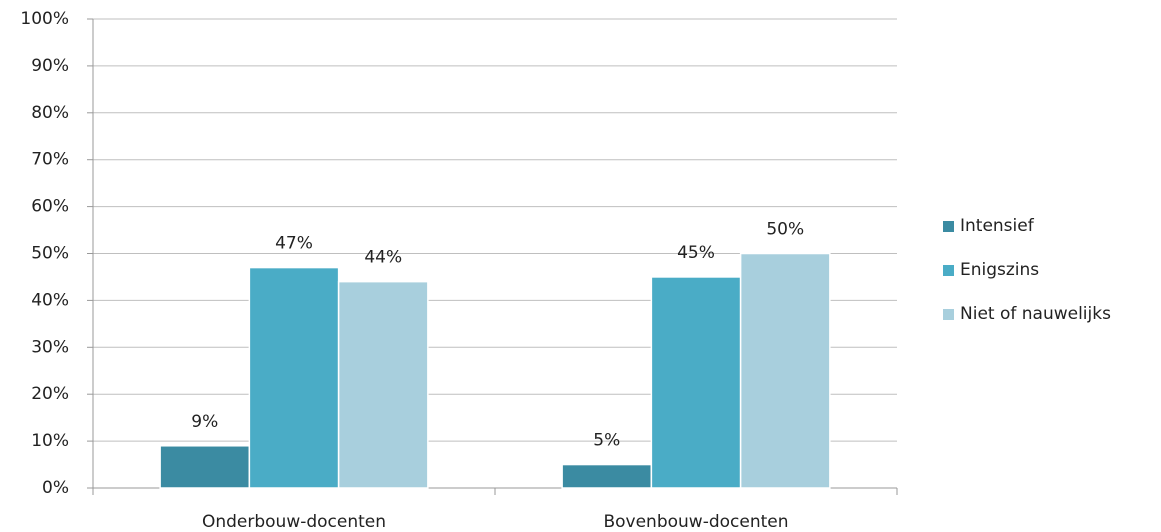 This screenshot has height=532, width=1161. I want to click on y-tick-label: 80%, so click(50, 113).